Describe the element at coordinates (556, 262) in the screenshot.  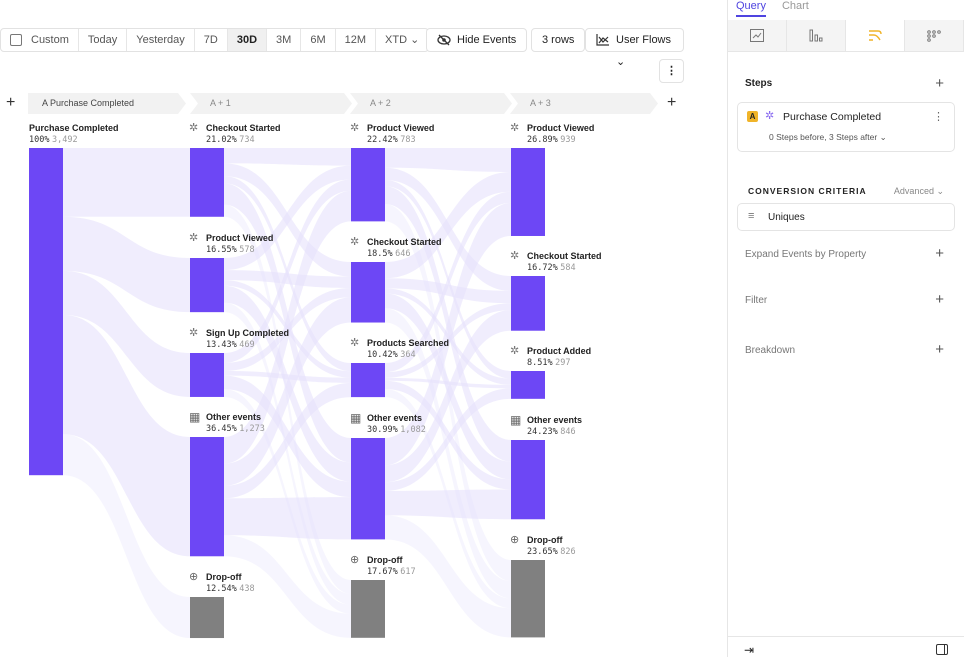
I see `node-label: ✲ Checkout Started 16.72% 584` at that location.